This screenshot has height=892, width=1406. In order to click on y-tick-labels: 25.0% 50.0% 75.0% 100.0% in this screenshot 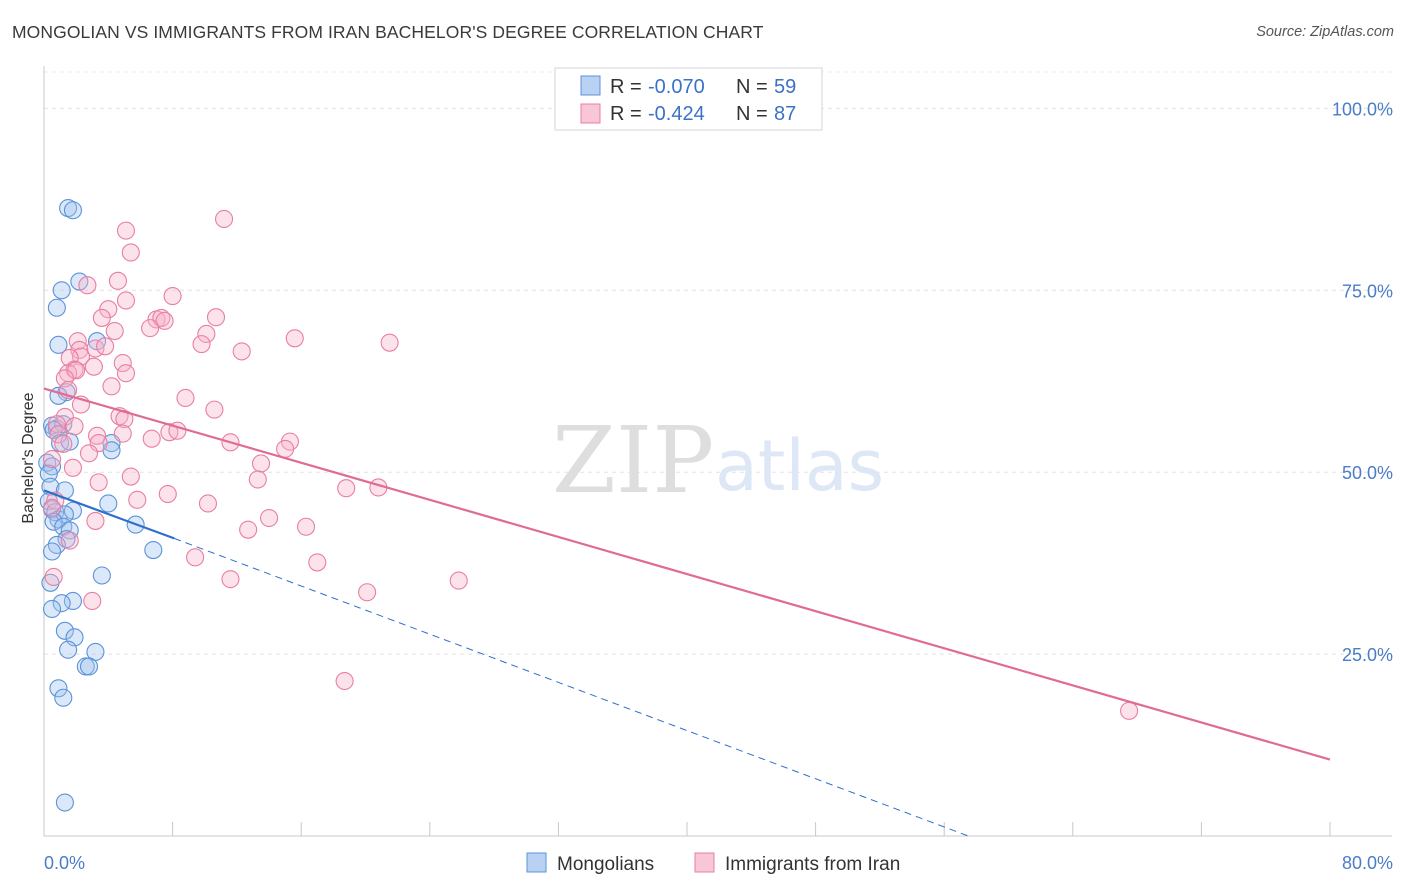, I will do `click(1362, 382)`.